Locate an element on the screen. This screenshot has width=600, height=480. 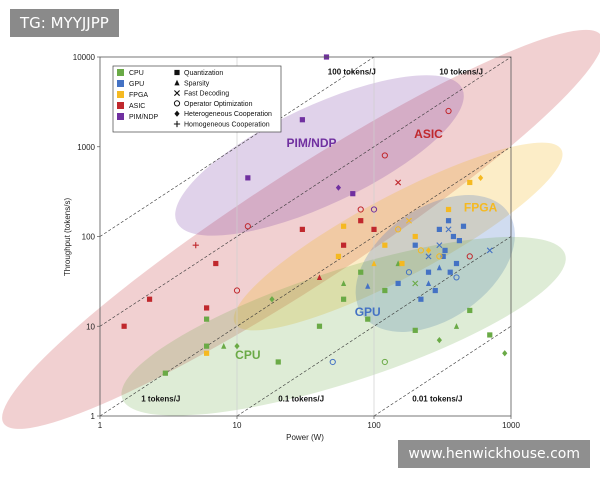
legend-platform-label: ASIC is located at coordinates (137, 106).